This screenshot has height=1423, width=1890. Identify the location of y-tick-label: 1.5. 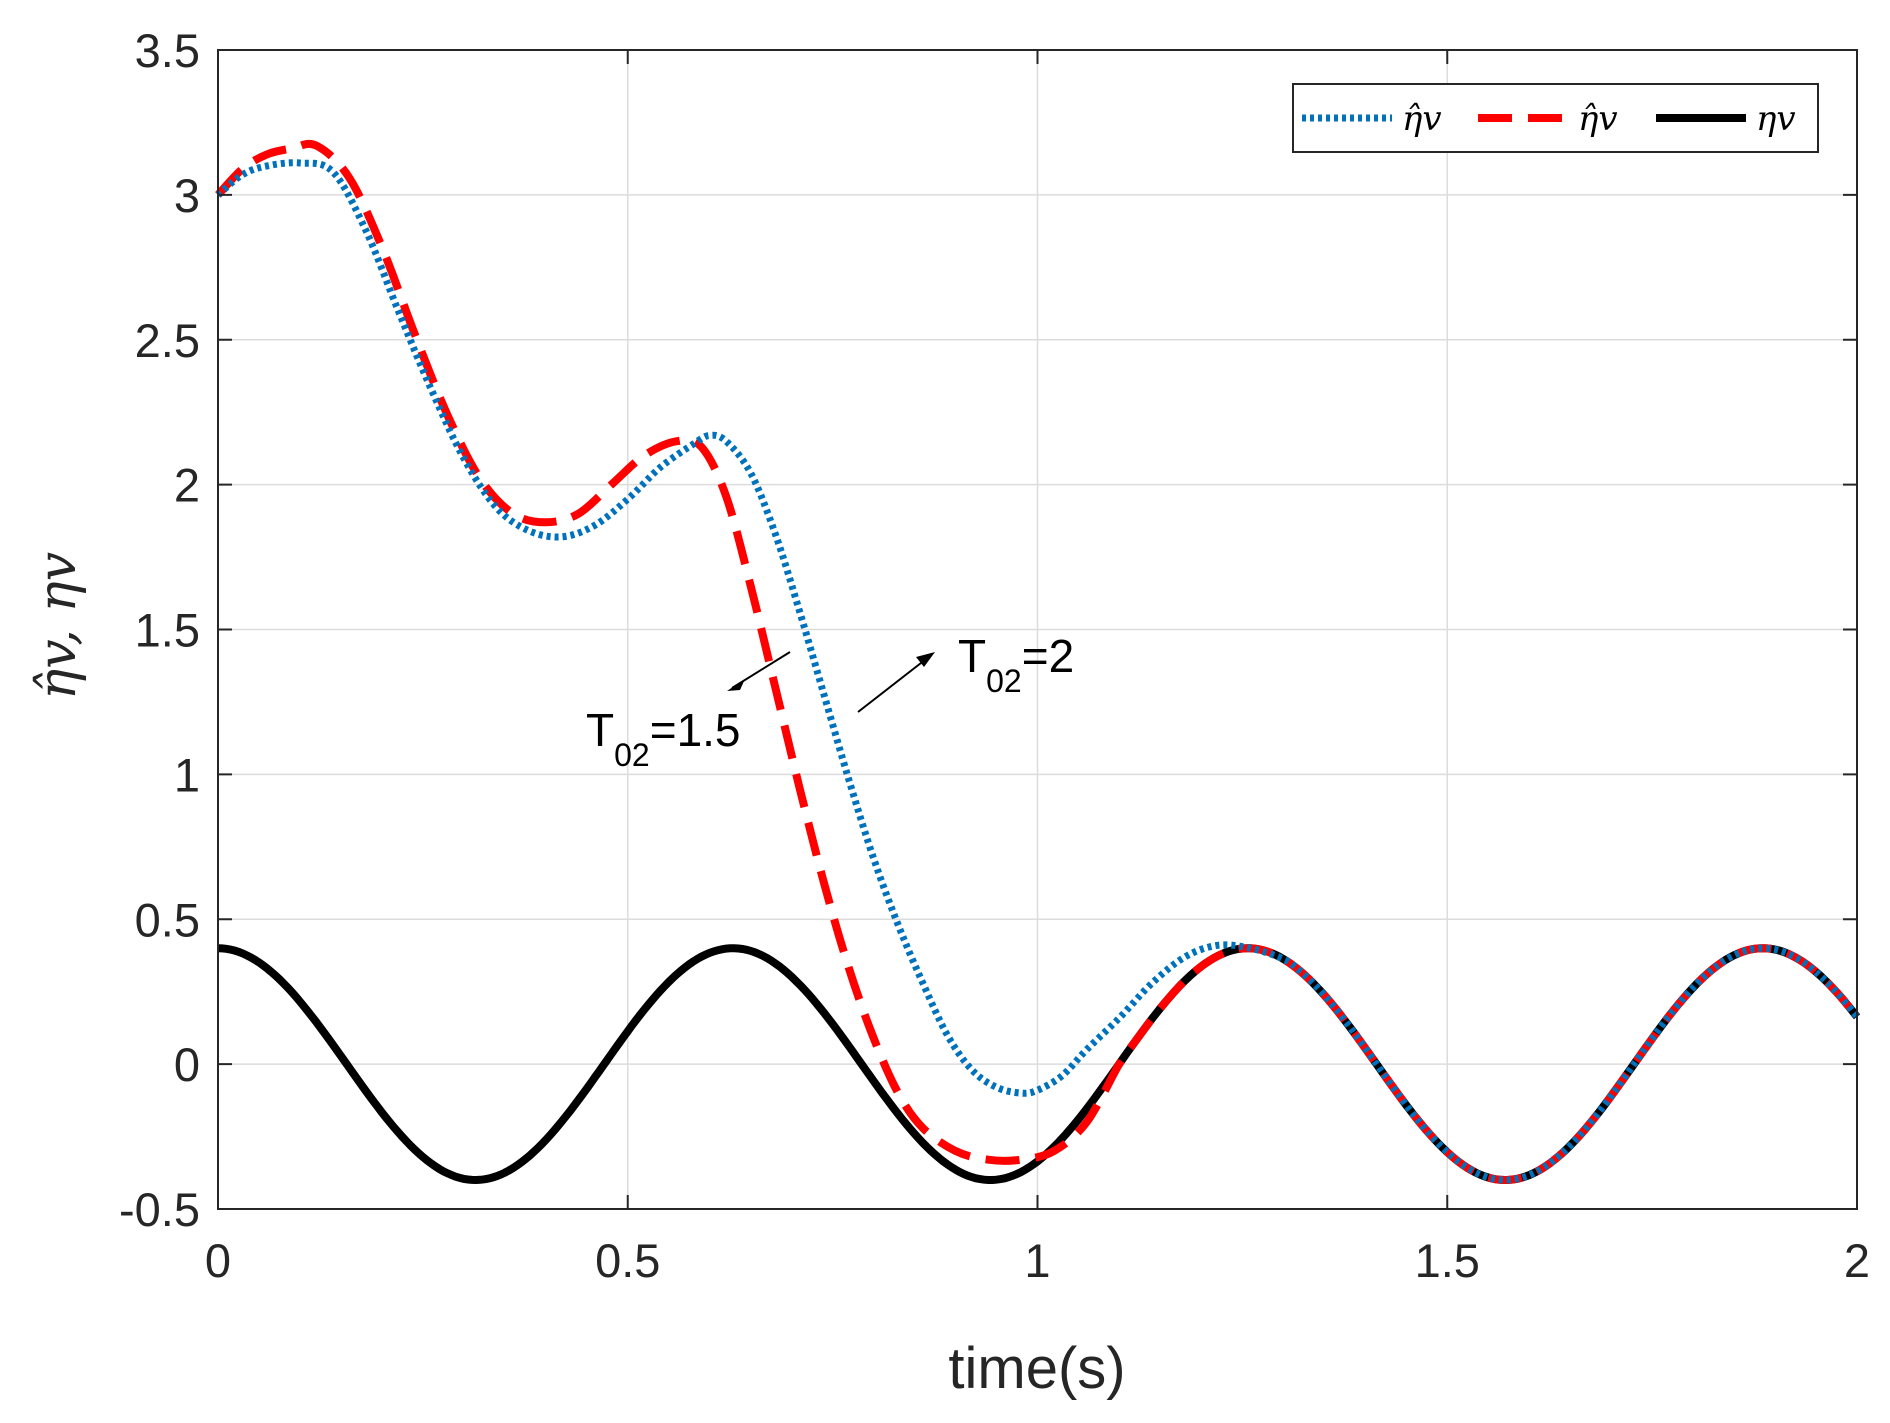
(167, 630).